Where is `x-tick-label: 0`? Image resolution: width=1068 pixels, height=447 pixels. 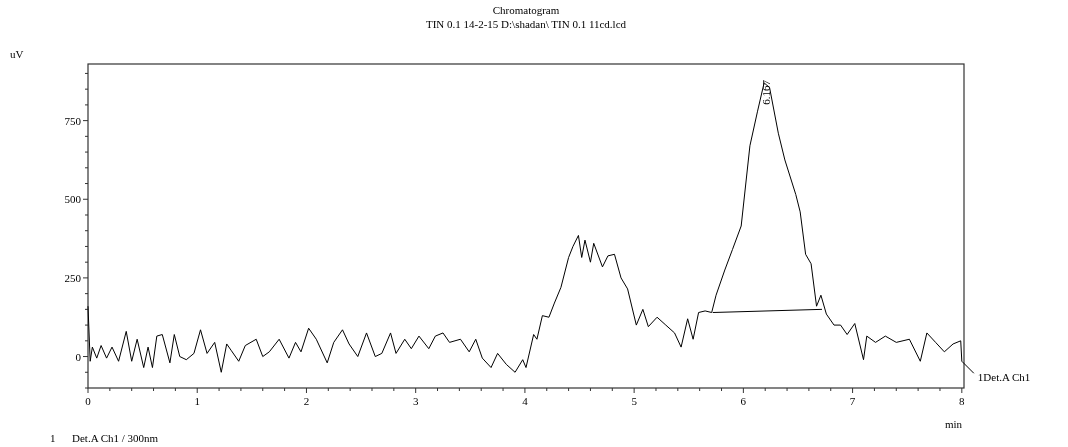 x-tick-label: 0 is located at coordinates (88, 401).